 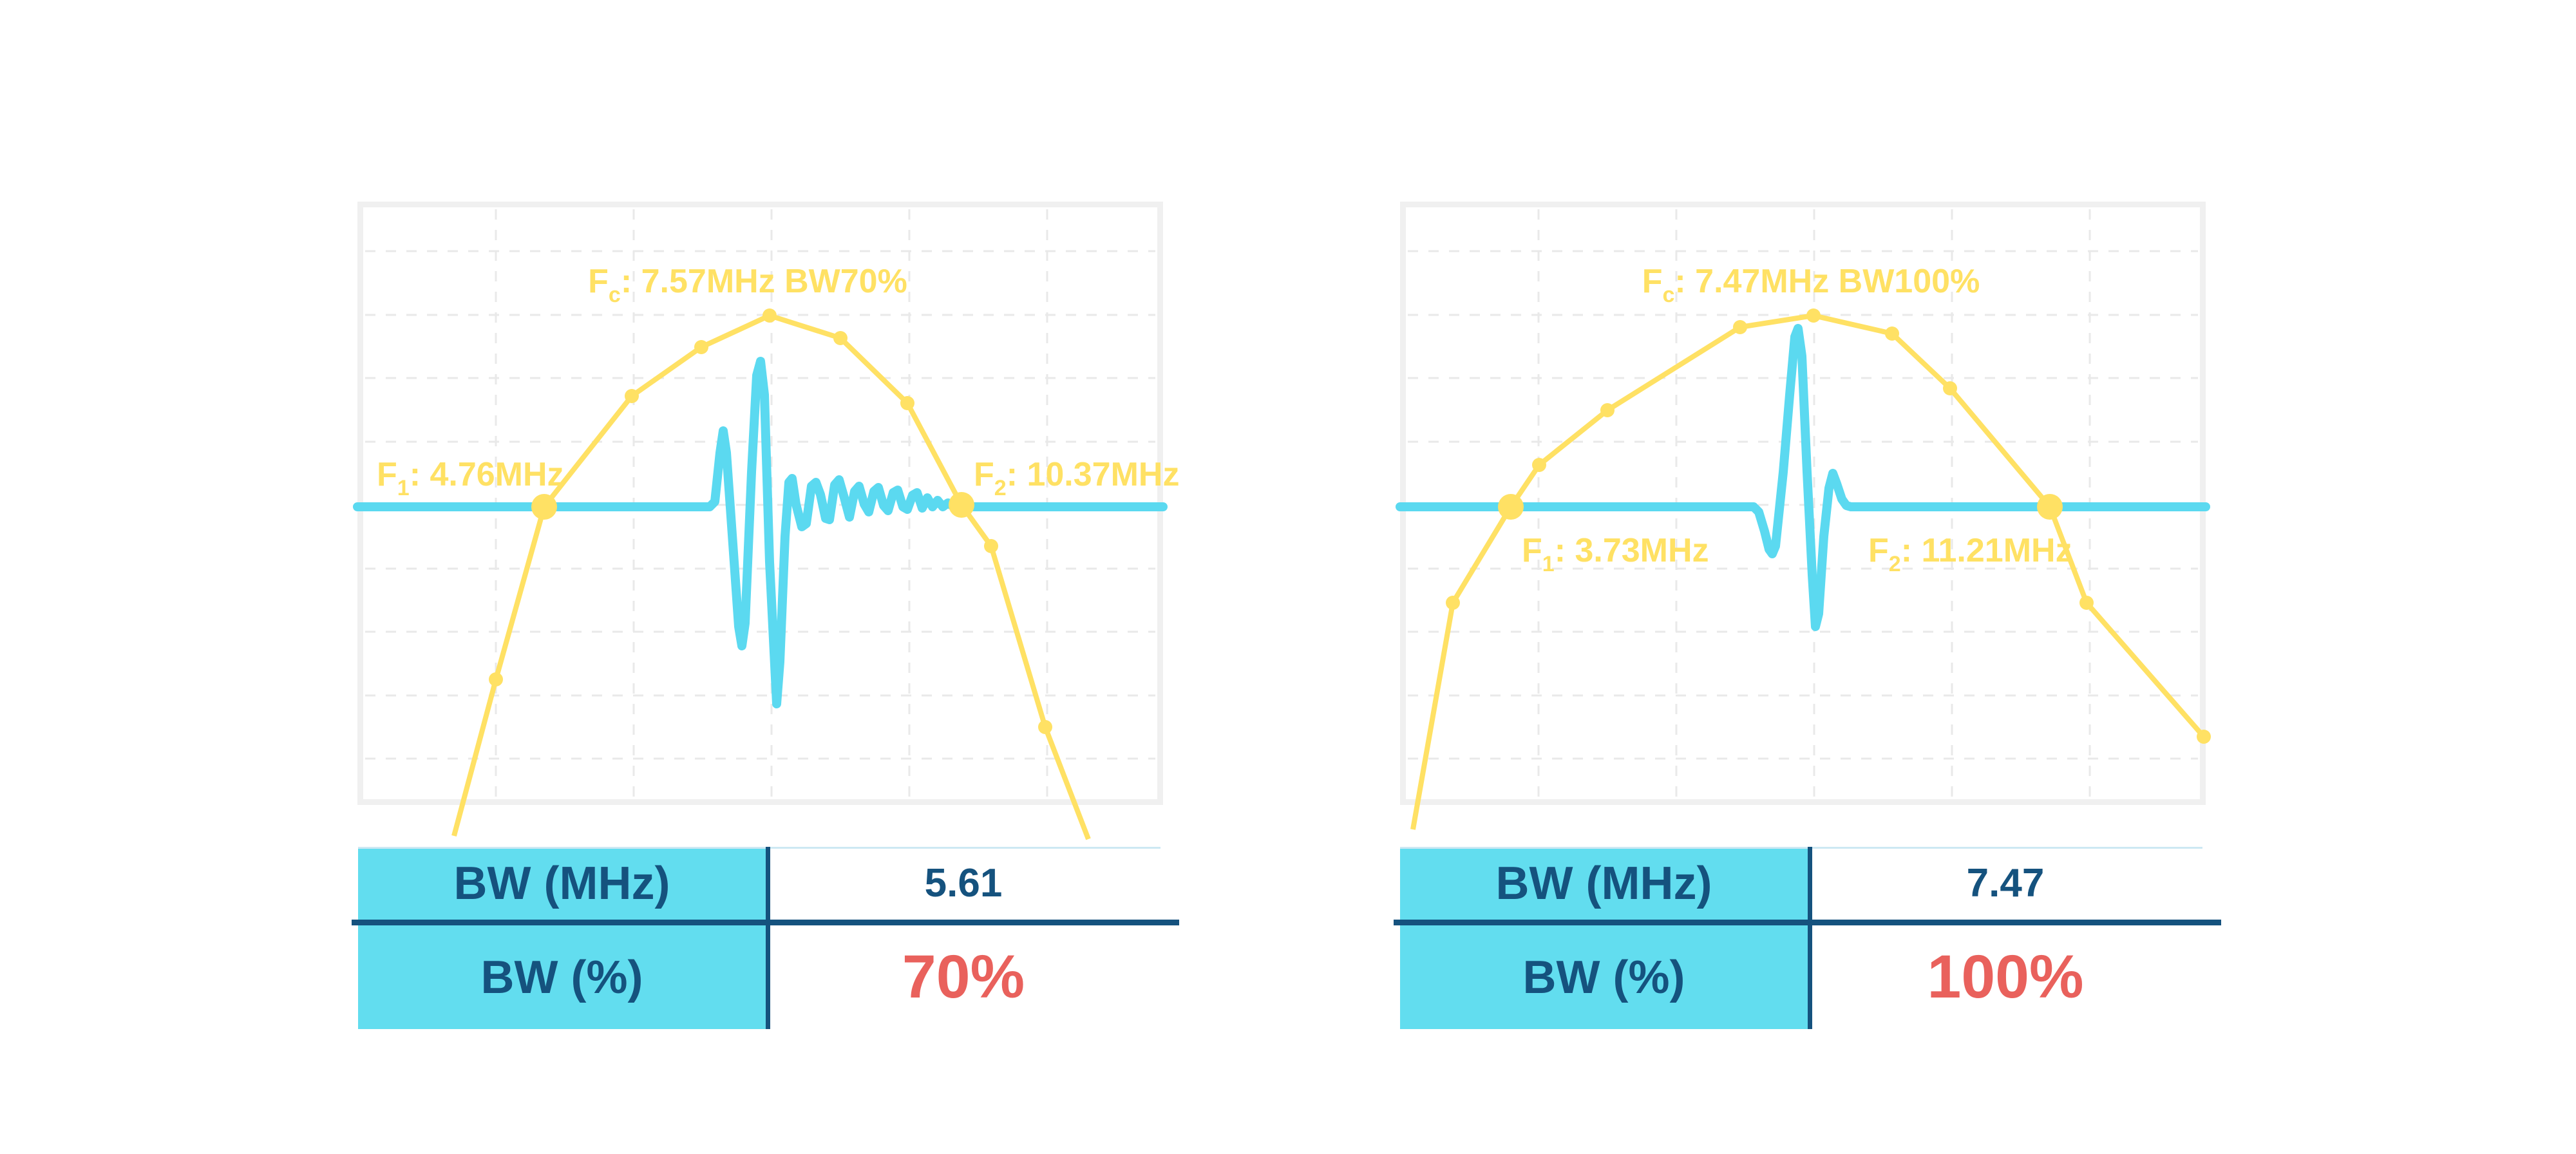 What do you see at coordinates (763, 281) in the screenshot?
I see `fc-value: : 7.57MHz BW70%` at bounding box center [763, 281].